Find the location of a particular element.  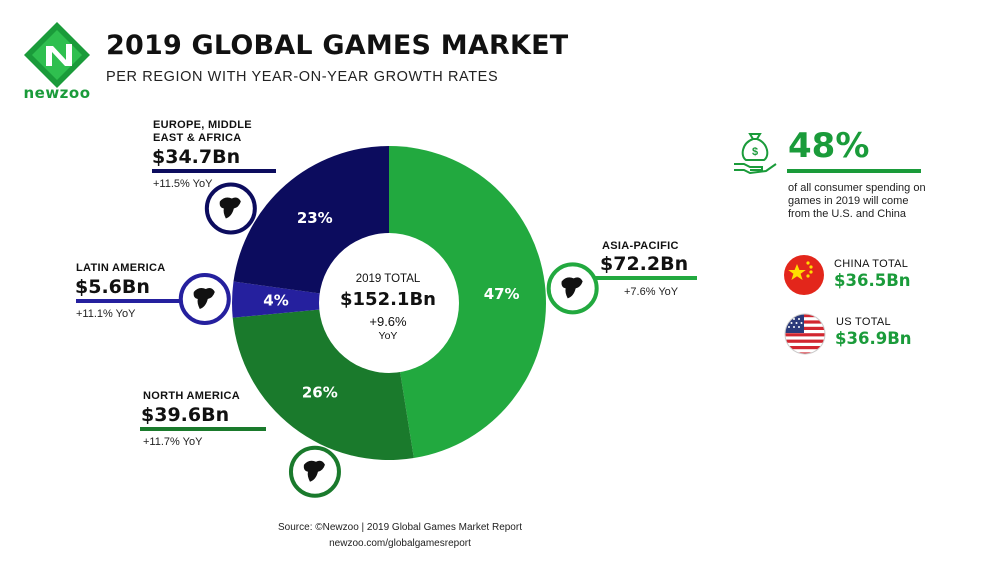

total-value: $152.1Bn is located at coordinates (388, 299).